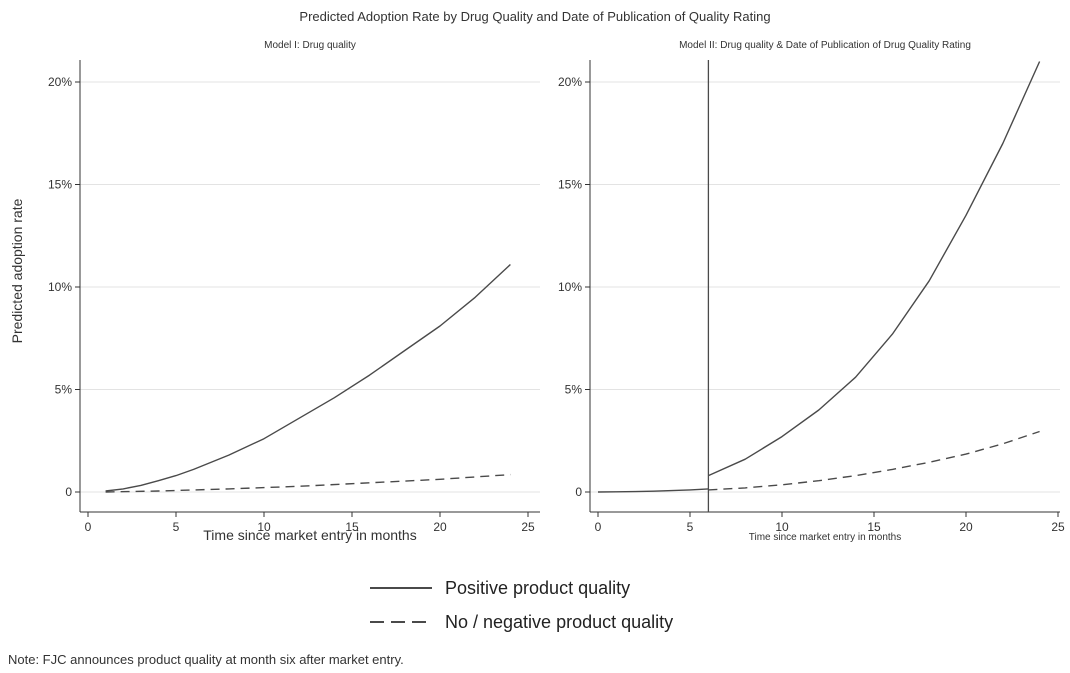 The width and height of the screenshot is (1070, 673). I want to click on legend-item-positive: Positive product quality, so click(500, 588).